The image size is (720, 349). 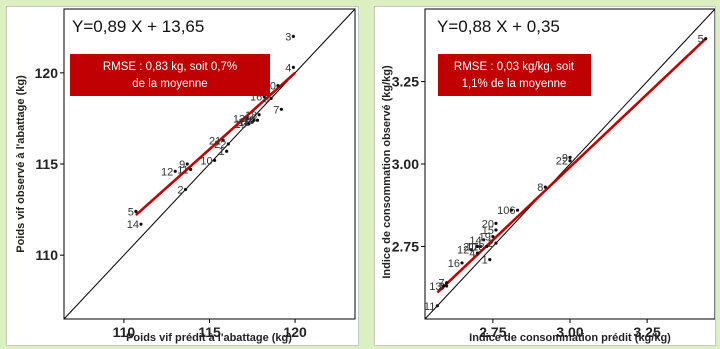 What do you see at coordinates (454, 264) in the screenshot?
I see `data-point-label: 16` at bounding box center [454, 264].